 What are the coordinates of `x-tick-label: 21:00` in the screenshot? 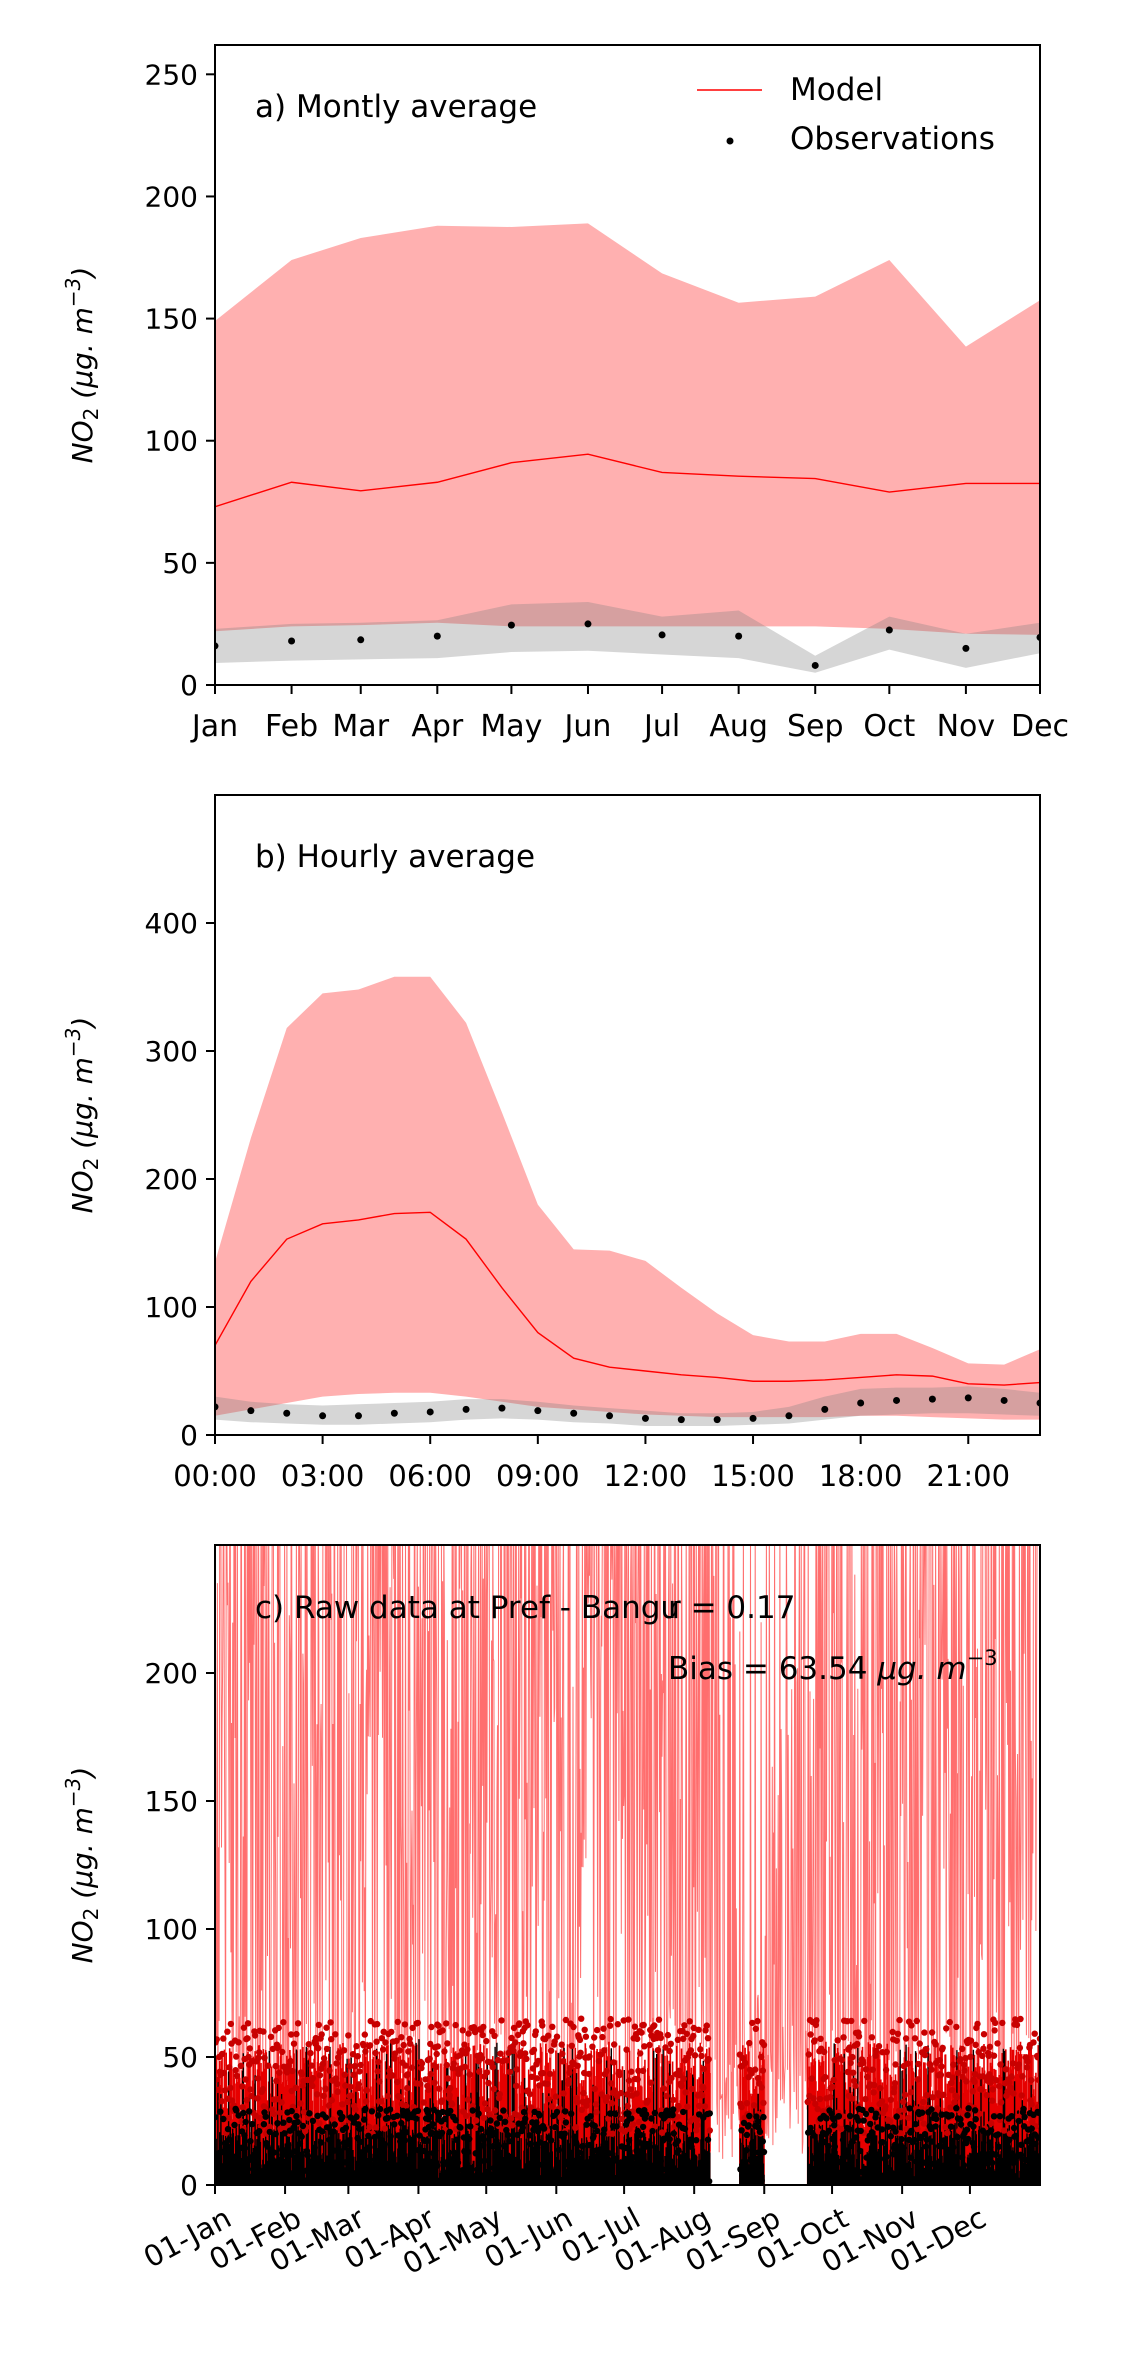 It's located at (968, 1476).